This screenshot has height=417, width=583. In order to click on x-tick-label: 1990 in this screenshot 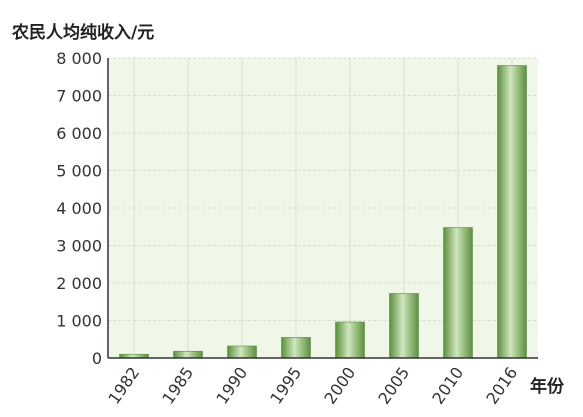, I will do `click(231, 385)`.